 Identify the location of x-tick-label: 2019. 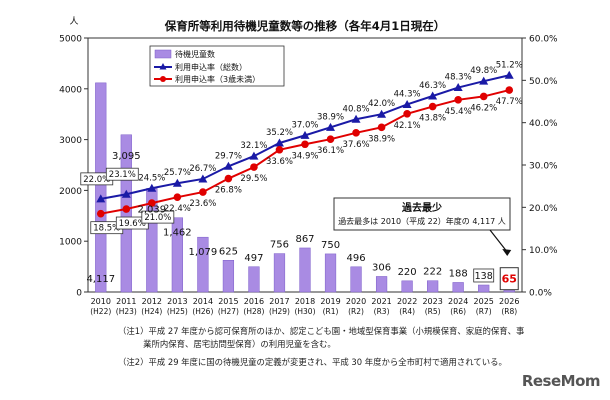
(330, 301).